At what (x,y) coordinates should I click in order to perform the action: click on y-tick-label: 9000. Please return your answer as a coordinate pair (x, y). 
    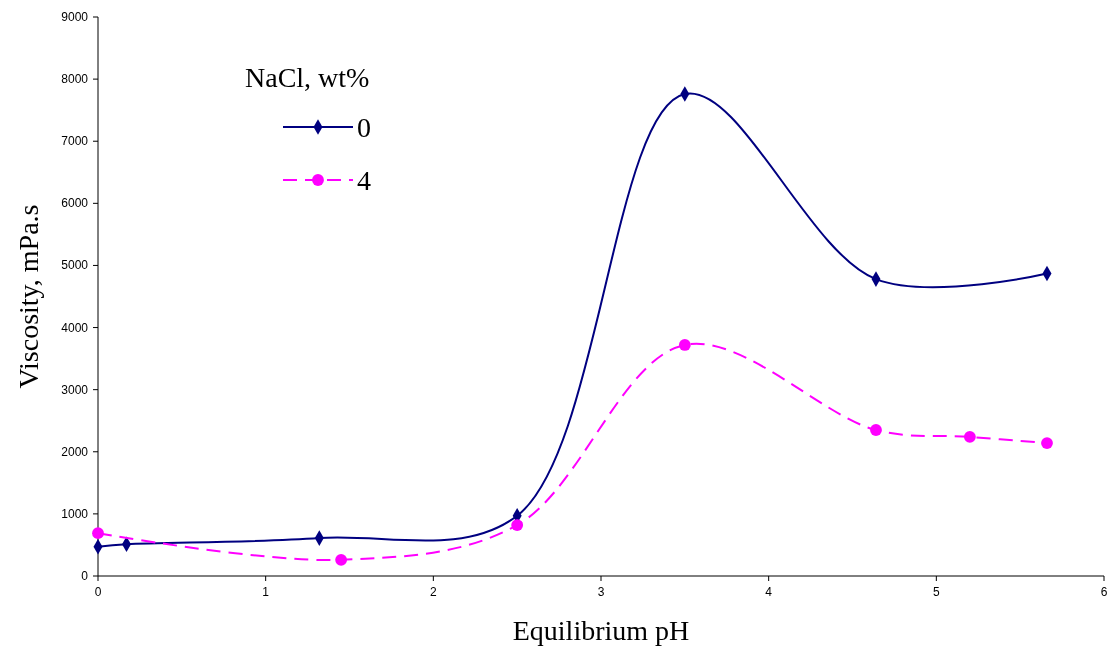
    Looking at the image, I should click on (75, 17).